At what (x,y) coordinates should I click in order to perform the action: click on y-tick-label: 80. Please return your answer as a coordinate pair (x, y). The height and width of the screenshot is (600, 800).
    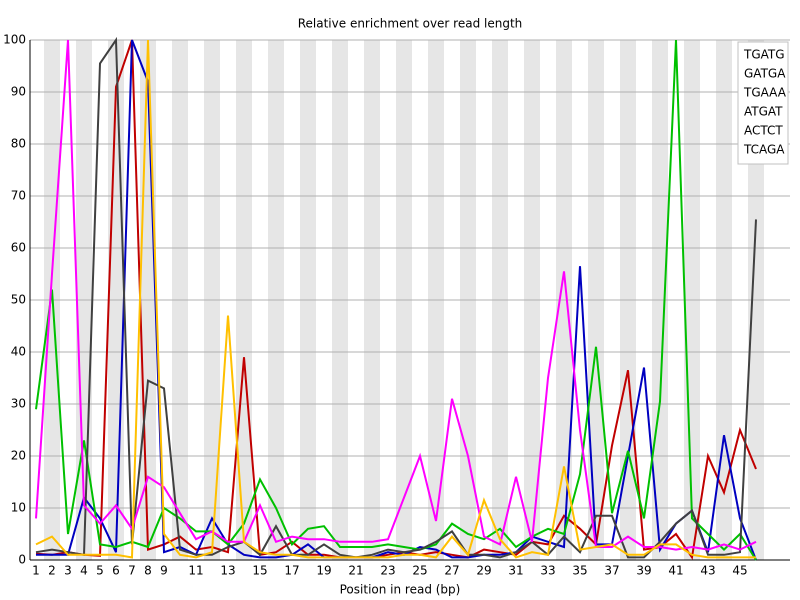
    Looking at the image, I should click on (18, 144).